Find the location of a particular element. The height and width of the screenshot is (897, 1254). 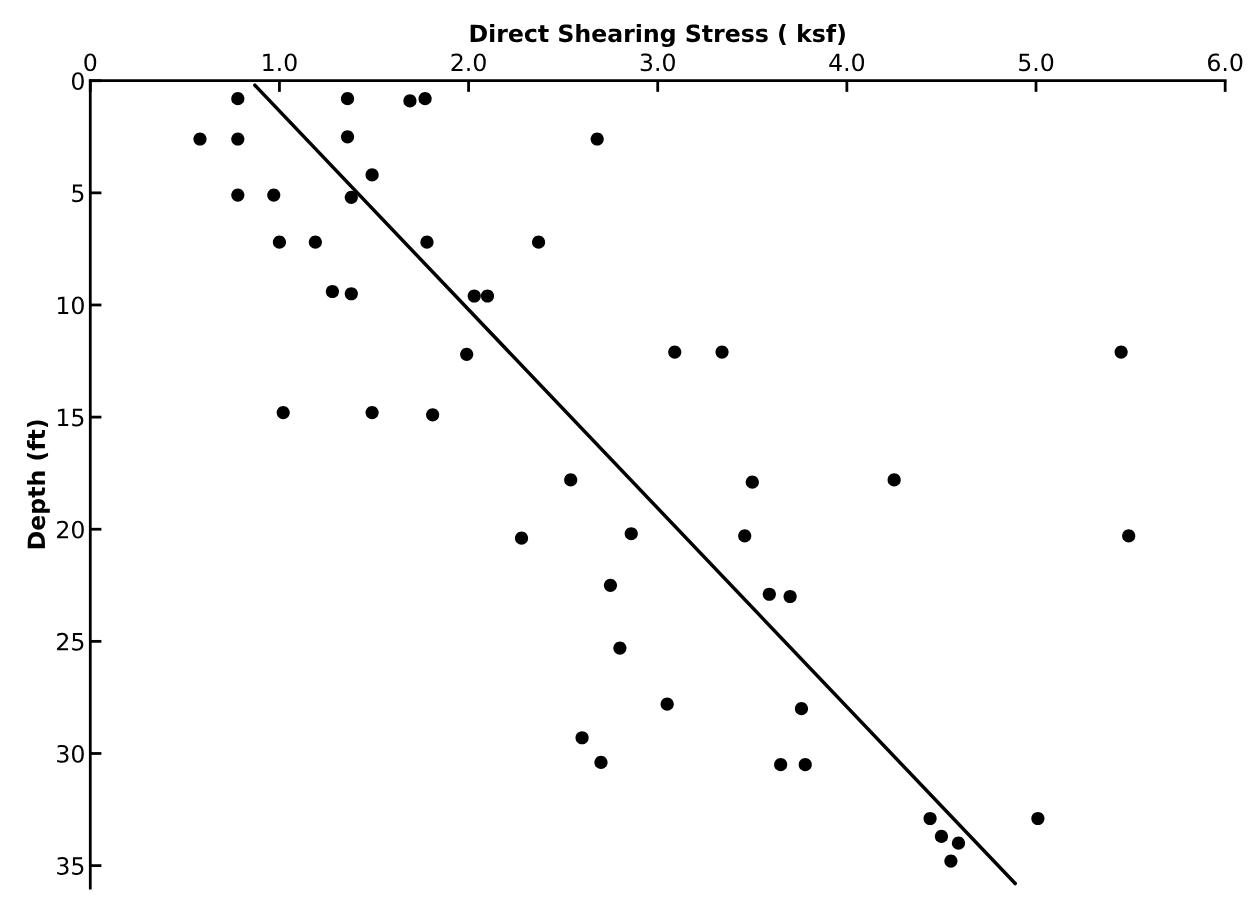

y-tick-label: 35 is located at coordinates (70, 866).